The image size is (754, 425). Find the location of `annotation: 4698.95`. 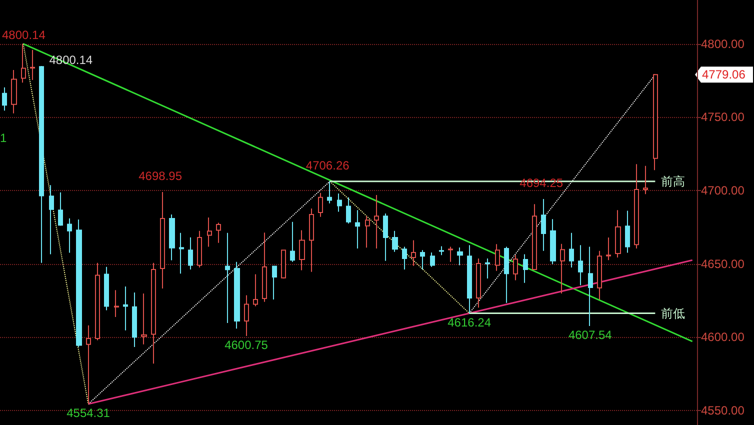

annotation: 4698.95 is located at coordinates (160, 176).